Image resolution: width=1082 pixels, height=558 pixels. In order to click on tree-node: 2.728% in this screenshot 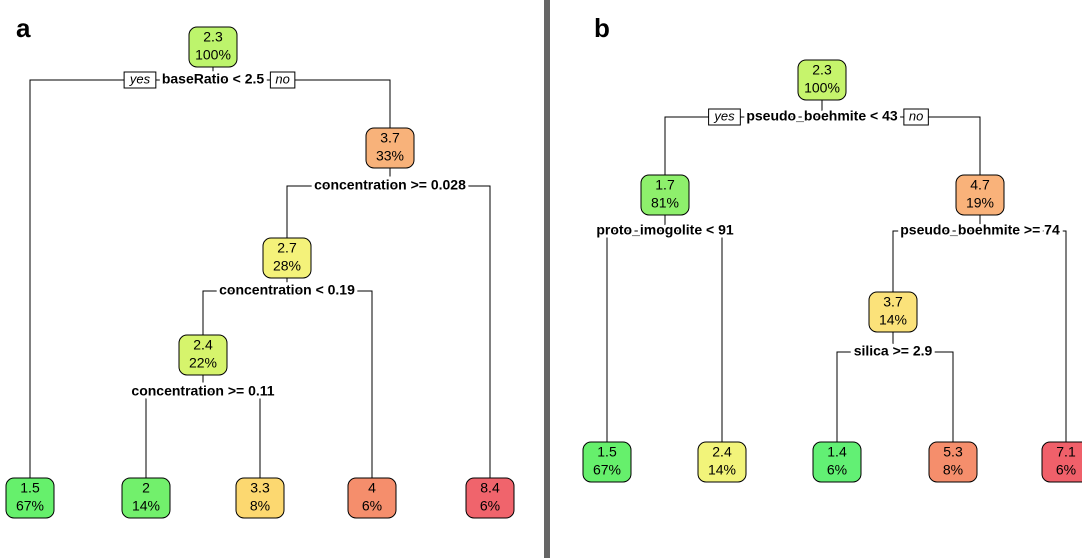, I will do `click(287, 258)`.